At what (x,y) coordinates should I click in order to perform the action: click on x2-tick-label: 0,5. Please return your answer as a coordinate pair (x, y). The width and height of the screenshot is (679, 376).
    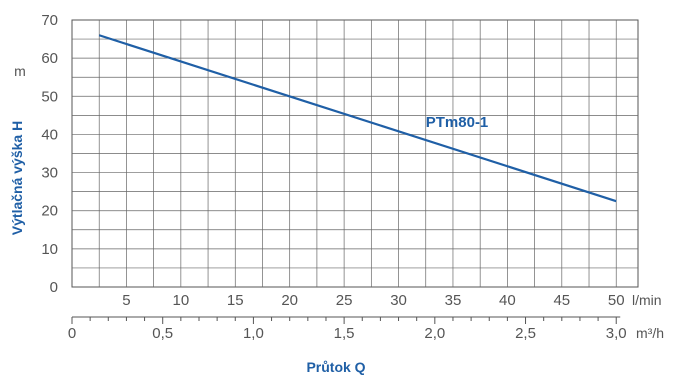
    Looking at the image, I should click on (162, 333).